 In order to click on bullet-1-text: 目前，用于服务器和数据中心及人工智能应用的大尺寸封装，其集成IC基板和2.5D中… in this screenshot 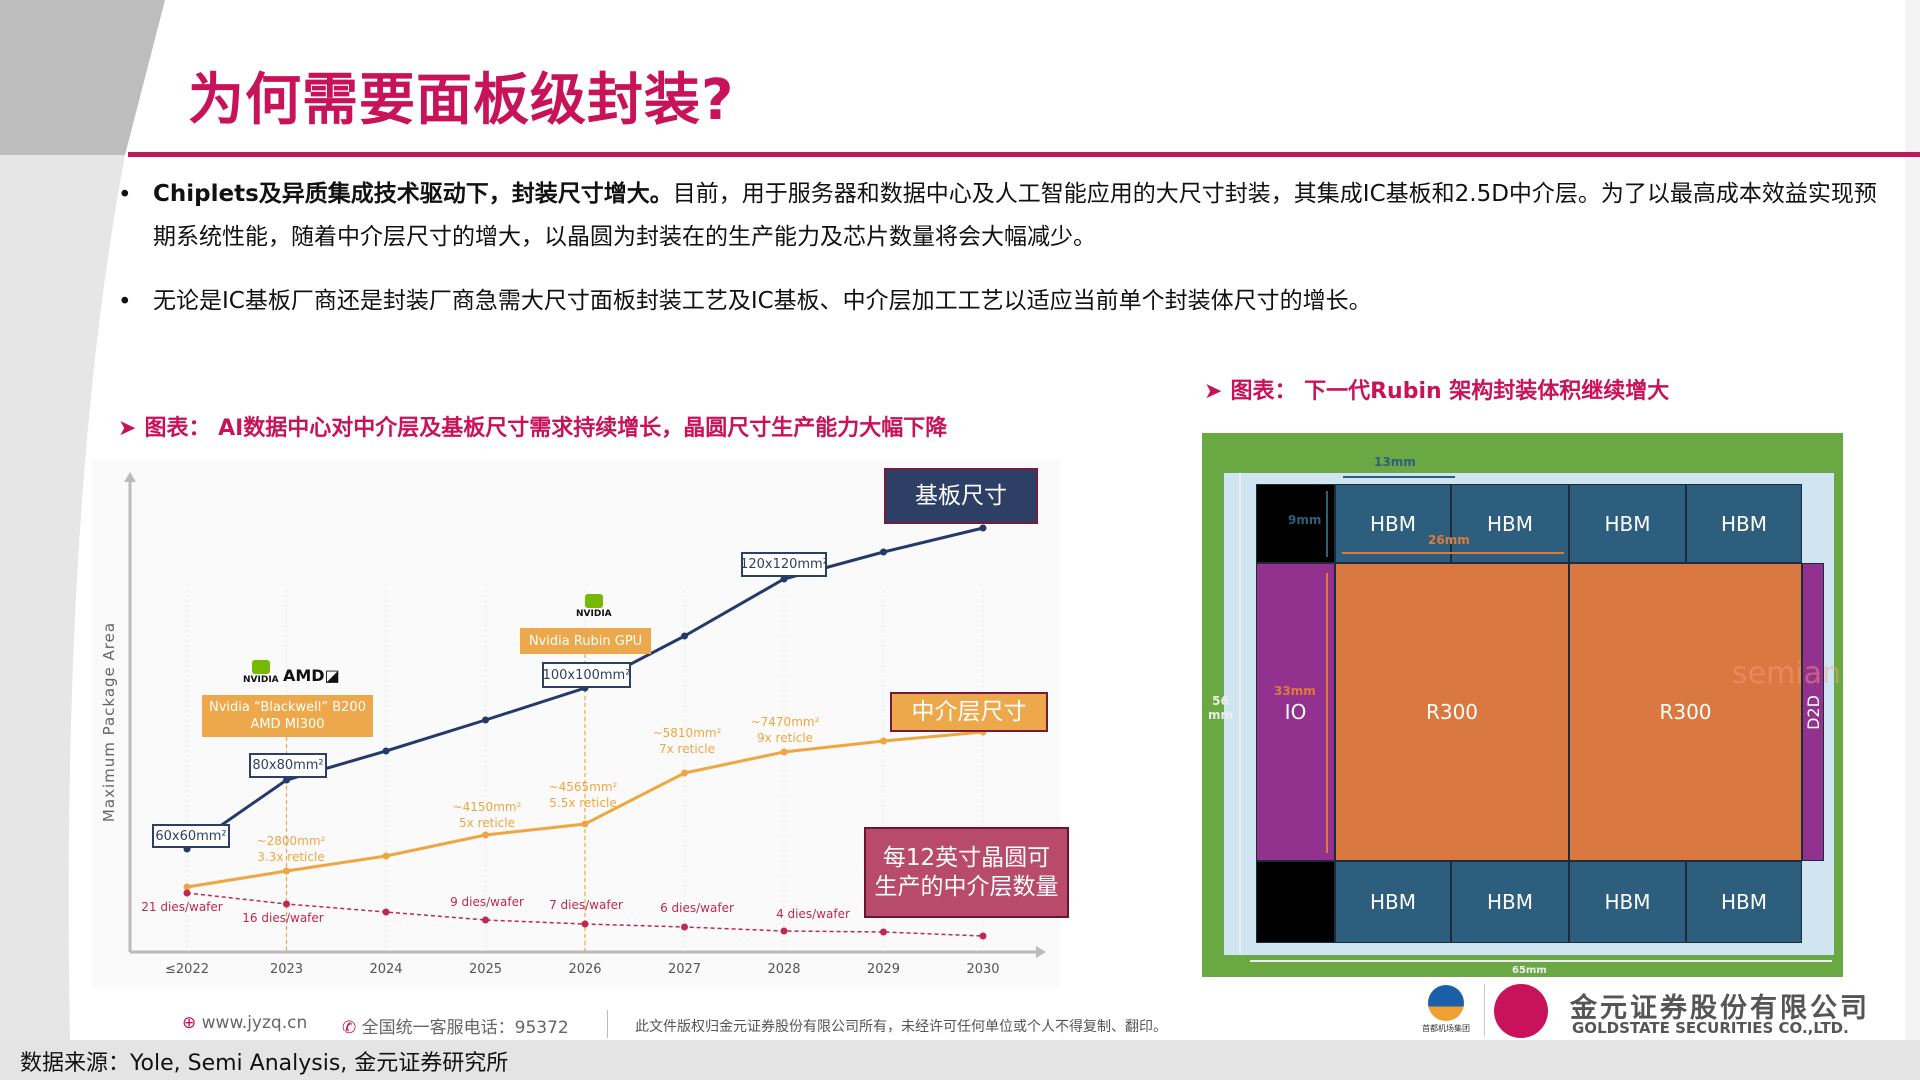, I will do `click(1015, 215)`.